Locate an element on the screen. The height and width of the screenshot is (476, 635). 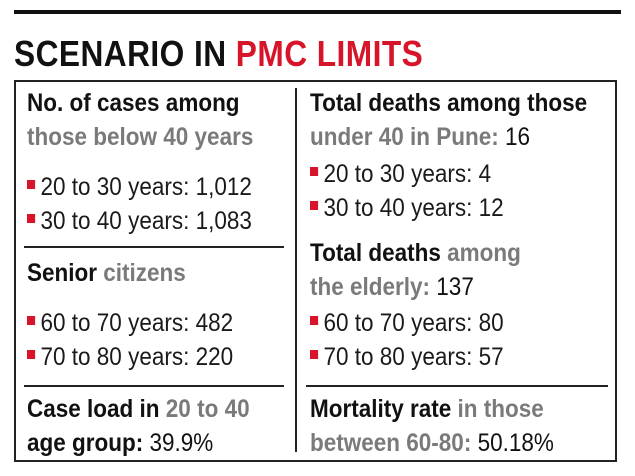
senior-list: 60 to 70 years: 482 70 to 80 years: 220 is located at coordinates (141, 340).